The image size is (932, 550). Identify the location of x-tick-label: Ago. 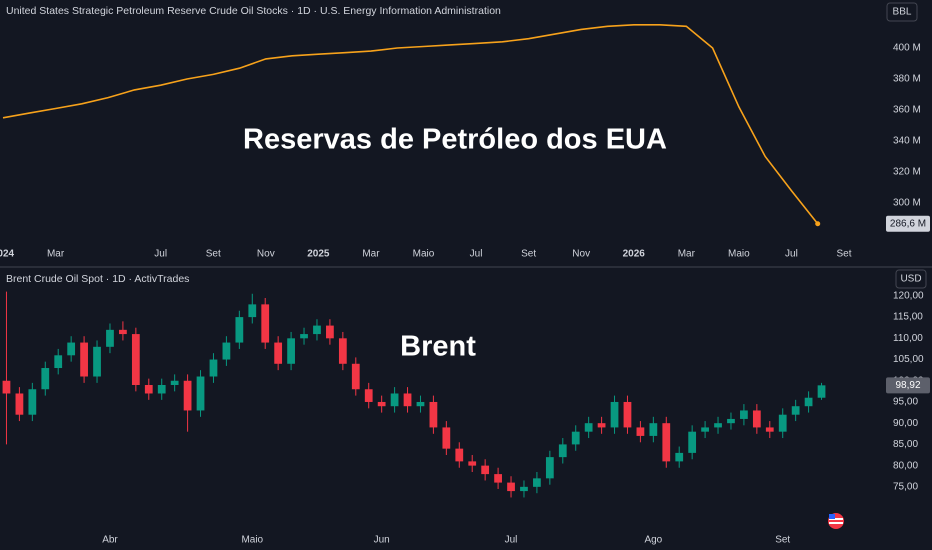
(653, 540).